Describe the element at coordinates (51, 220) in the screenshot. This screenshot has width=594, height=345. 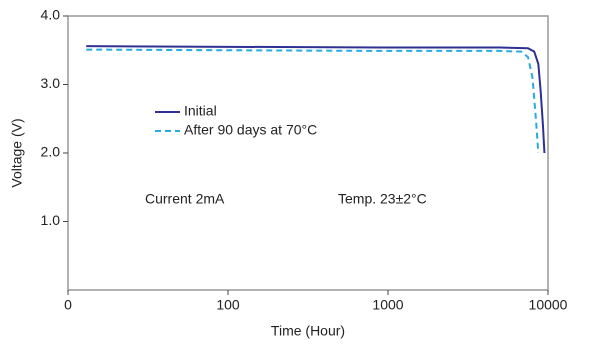
I see `y-tick-label: 1.0` at that location.